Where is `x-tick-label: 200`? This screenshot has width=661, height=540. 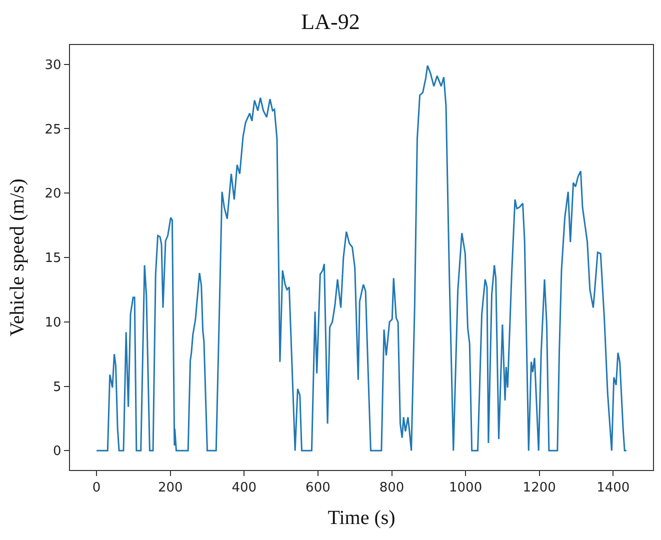 x-tick-label: 200 is located at coordinates (170, 488).